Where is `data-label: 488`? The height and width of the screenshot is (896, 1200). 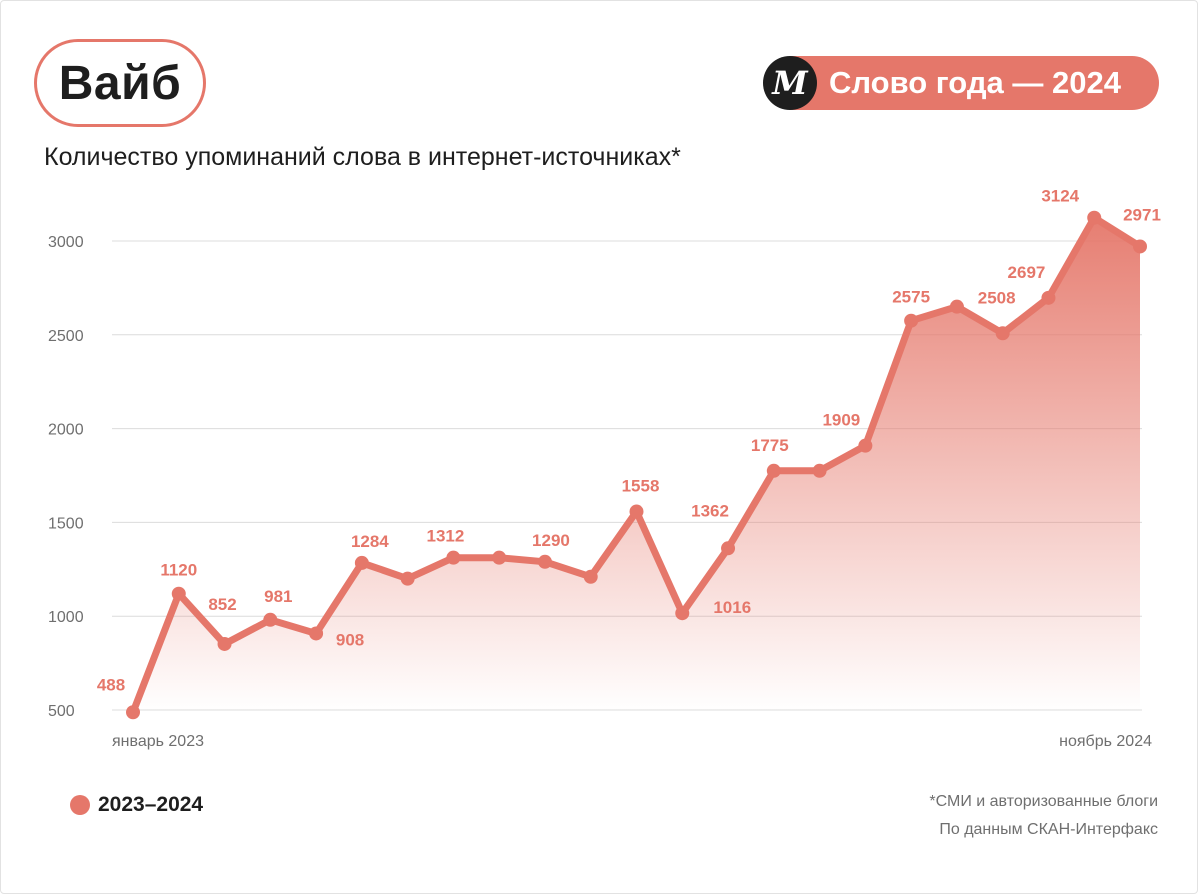
data-label: 488 is located at coordinates (111, 684).